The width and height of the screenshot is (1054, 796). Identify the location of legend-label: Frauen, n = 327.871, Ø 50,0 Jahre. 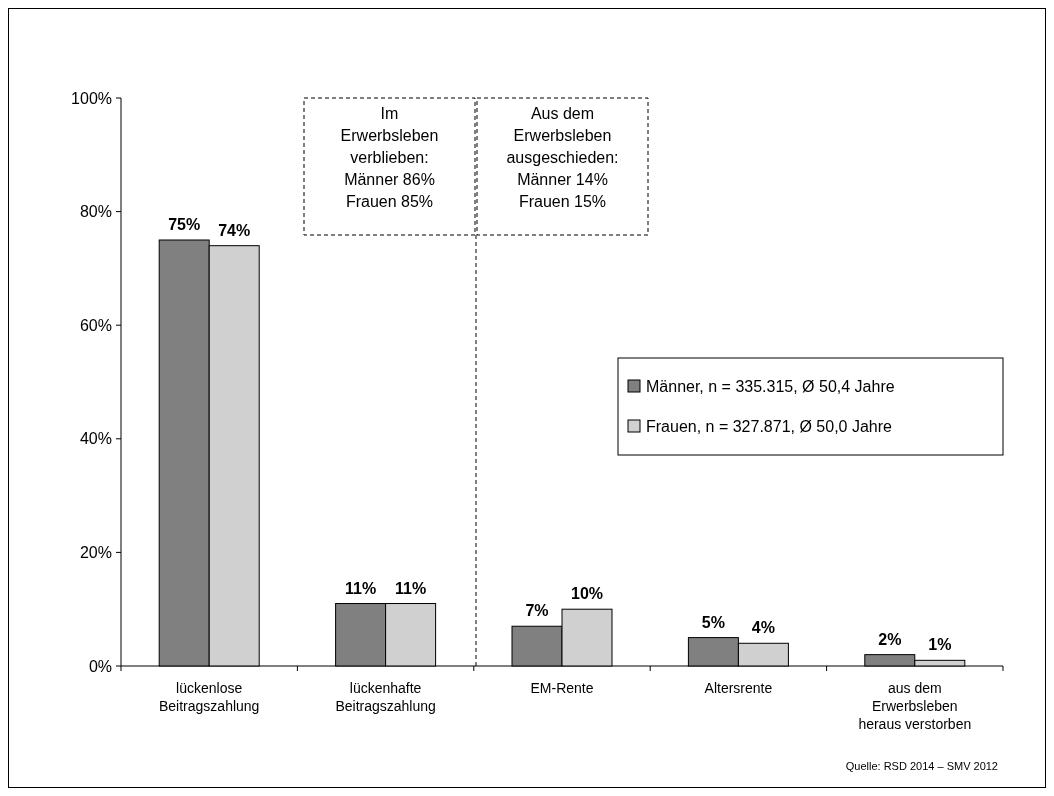
(769, 426).